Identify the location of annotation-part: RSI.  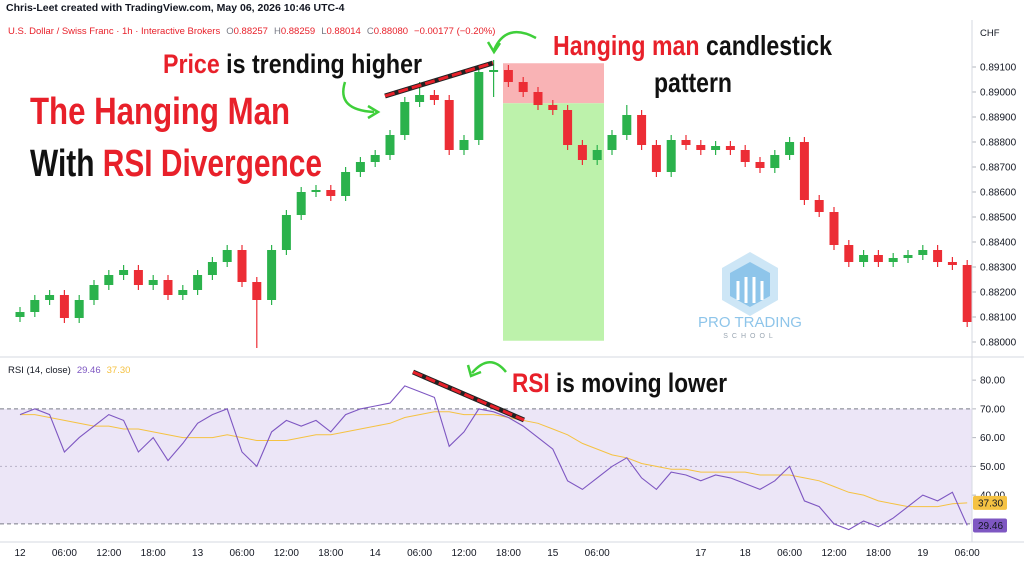
(531, 383).